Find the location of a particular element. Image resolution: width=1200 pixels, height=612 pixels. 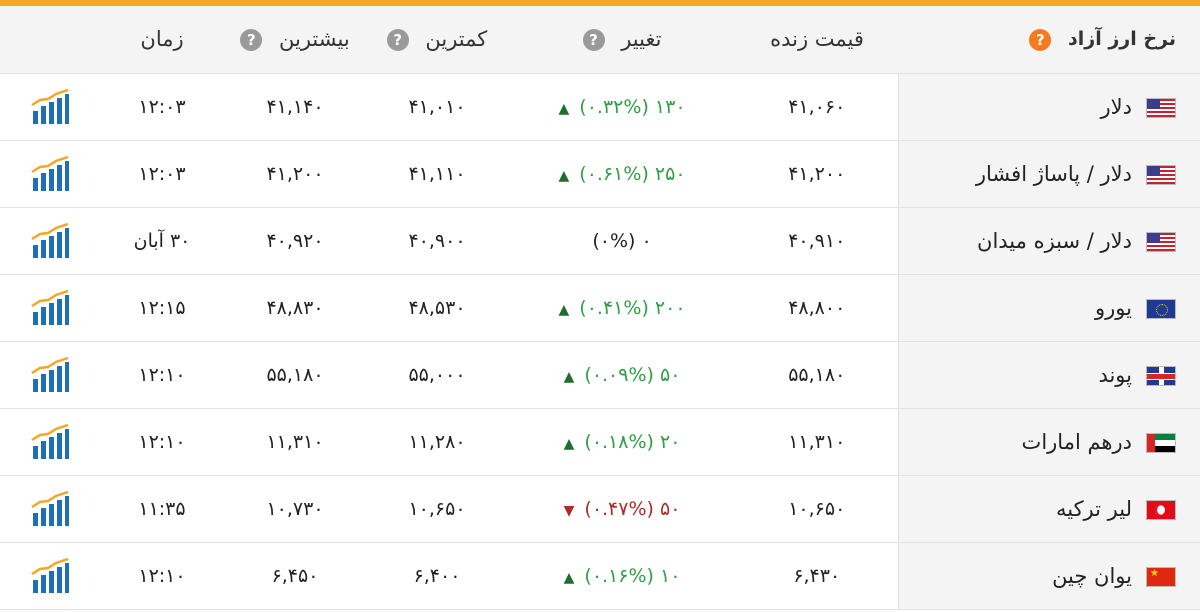

header-change: تغییر ? is located at coordinates (622, 40).